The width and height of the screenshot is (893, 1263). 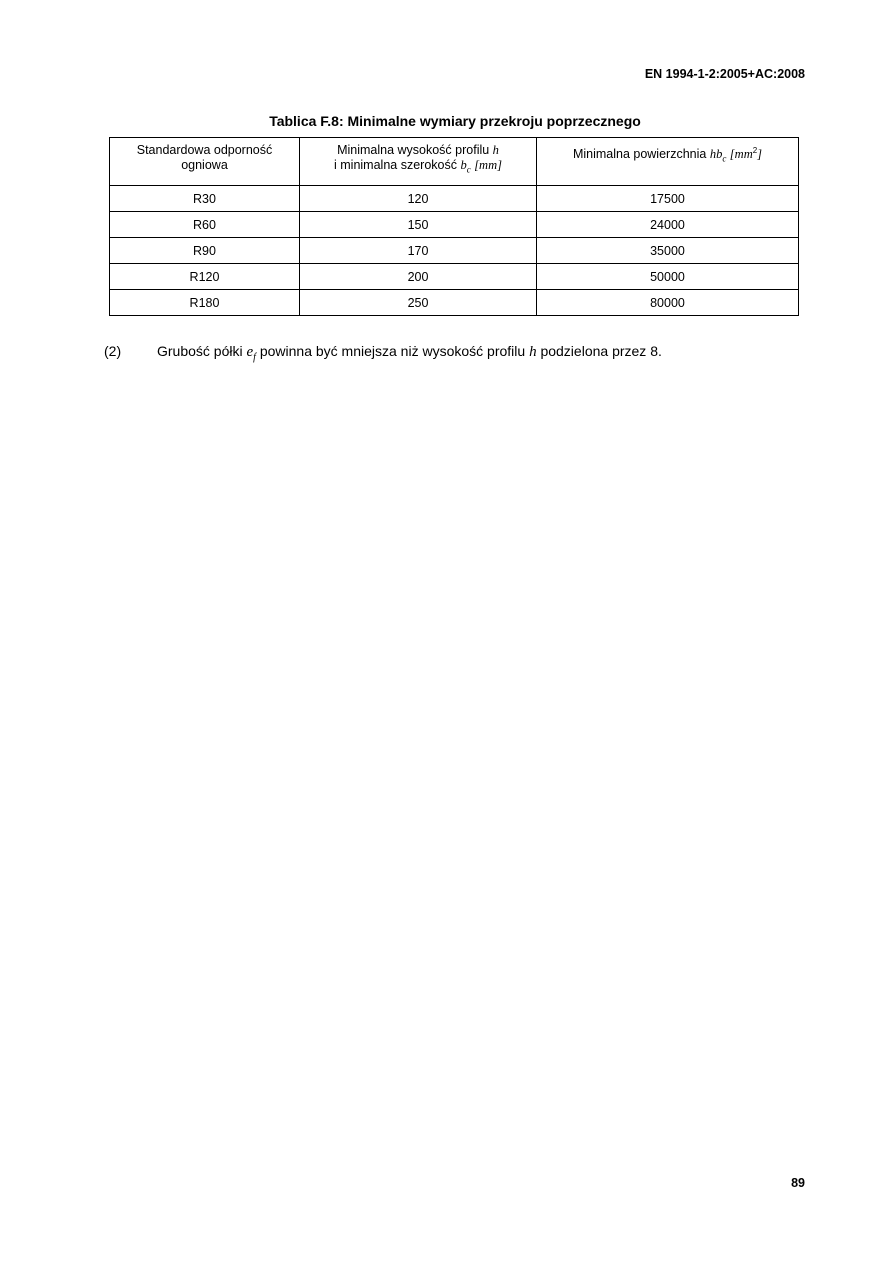 I want to click on table-row: R60 150 24000, so click(x=454, y=224).